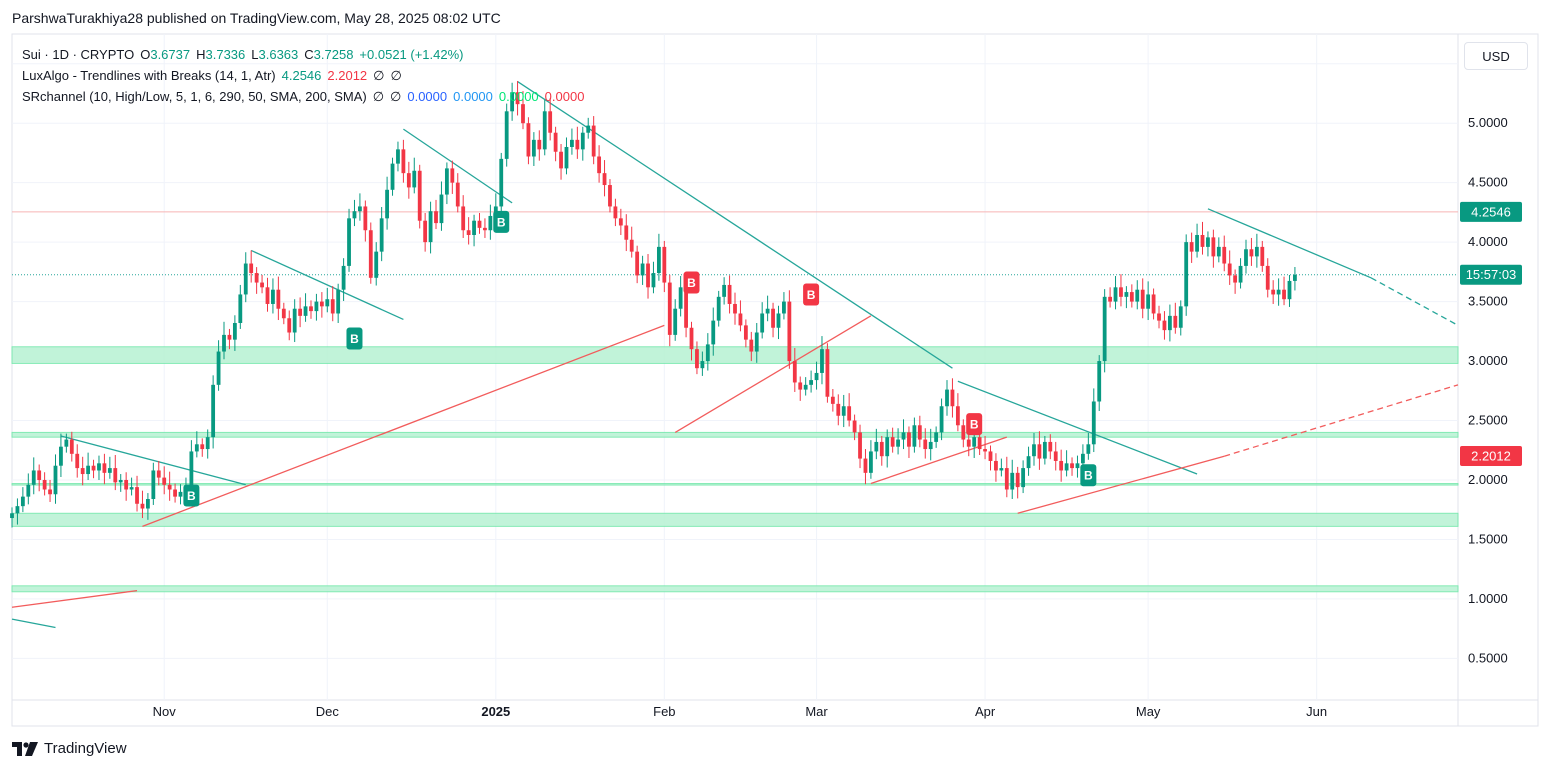 The width and height of the screenshot is (1553, 772). Describe the element at coordinates (145, 54) in the screenshot. I see `open-label: O` at that location.